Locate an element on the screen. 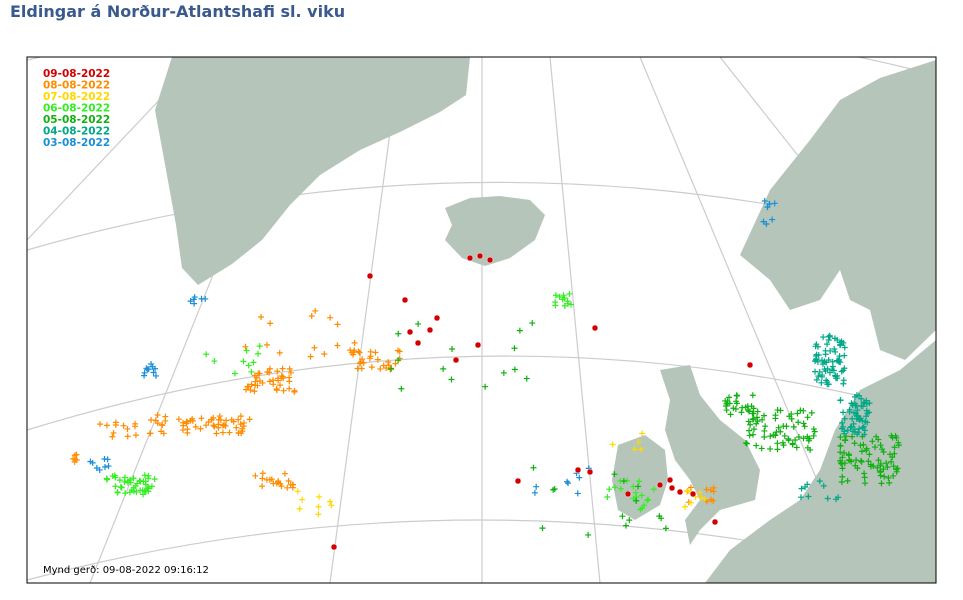 Image resolution: width=963 pixels, height=600 pixels. page-title: Eldingar á Norður-Atlantshafi sl. viku is located at coordinates (178, 11).